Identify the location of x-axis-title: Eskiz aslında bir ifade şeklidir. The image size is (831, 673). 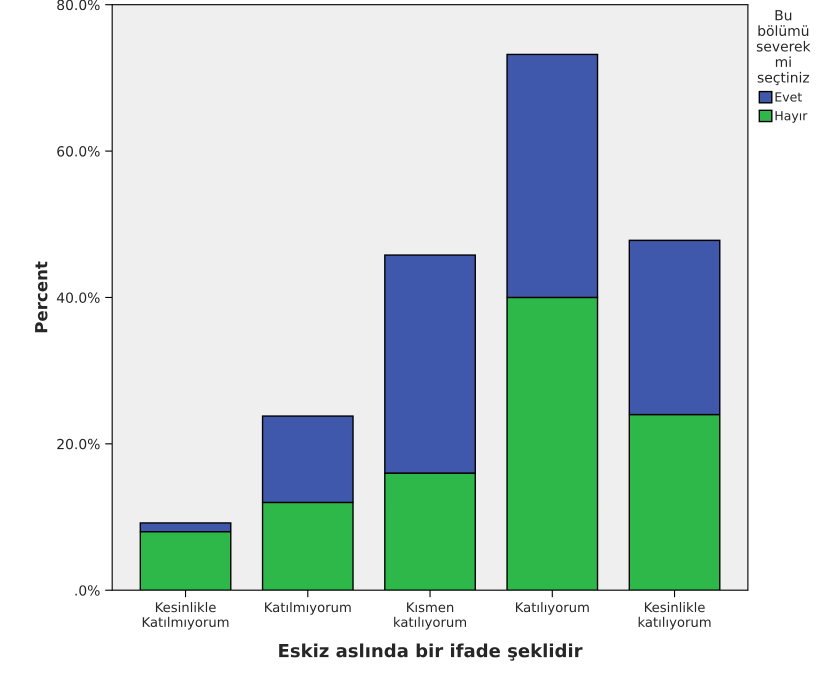
(430, 652).